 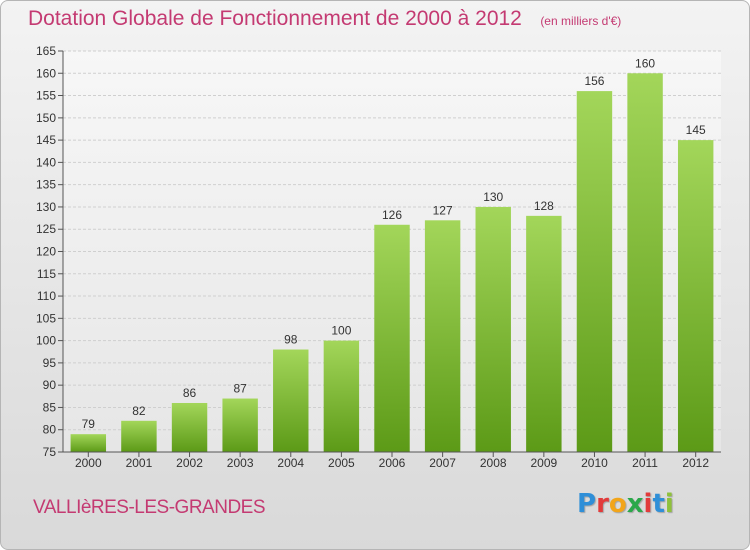 I want to click on x-tick-label: 2009, so click(x=543, y=463).